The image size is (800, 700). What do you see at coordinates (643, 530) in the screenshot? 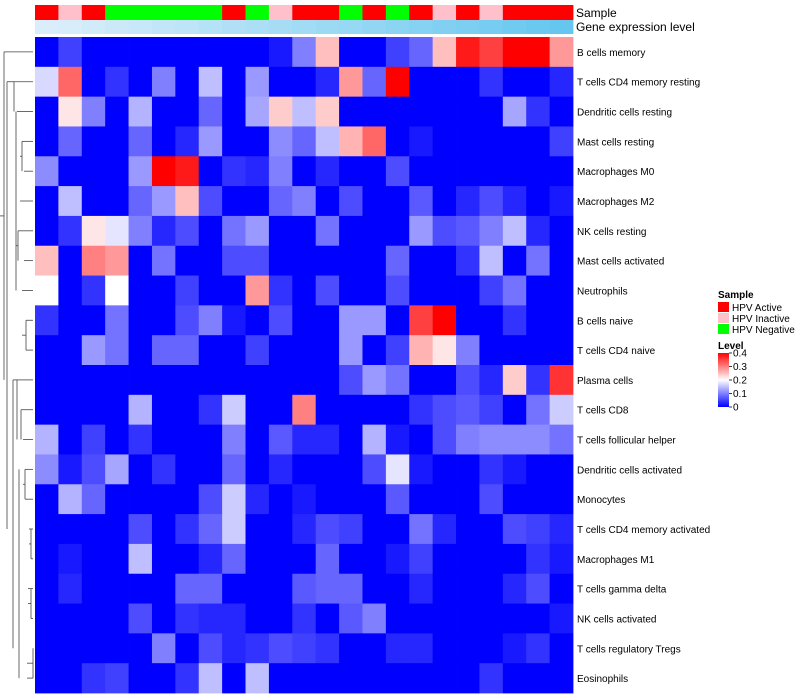
I see `row-label: T cells CD4 memory activated` at bounding box center [643, 530].